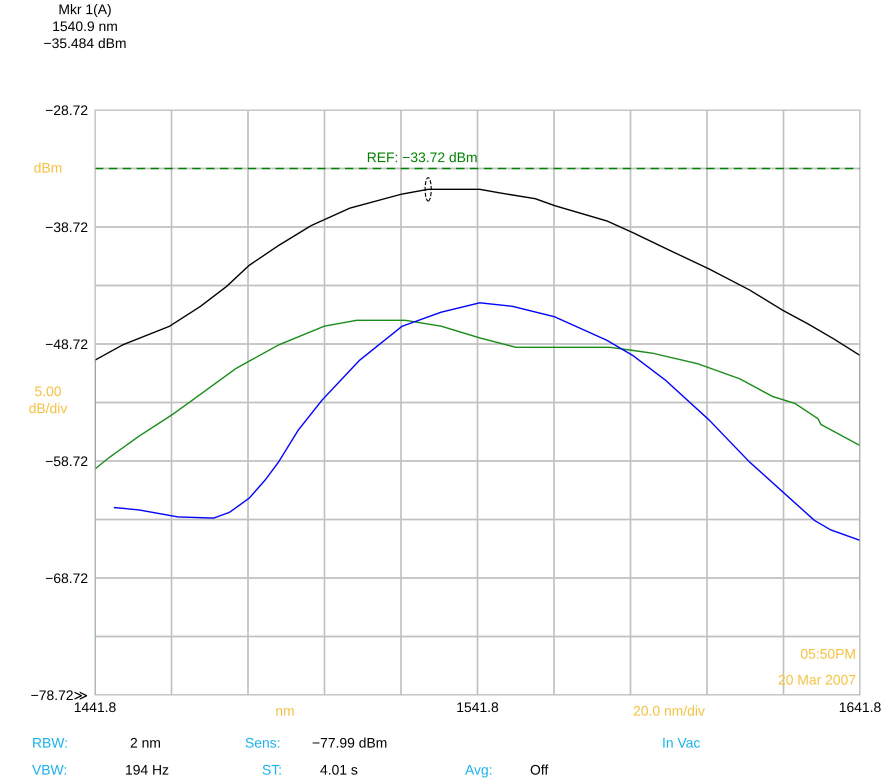 Image resolution: width=884 pixels, height=782 pixels. Describe the element at coordinates (85, 26) in the screenshot. I see `text: Mkr 1(A) 1540.9 nm −35.484 dBm` at that location.